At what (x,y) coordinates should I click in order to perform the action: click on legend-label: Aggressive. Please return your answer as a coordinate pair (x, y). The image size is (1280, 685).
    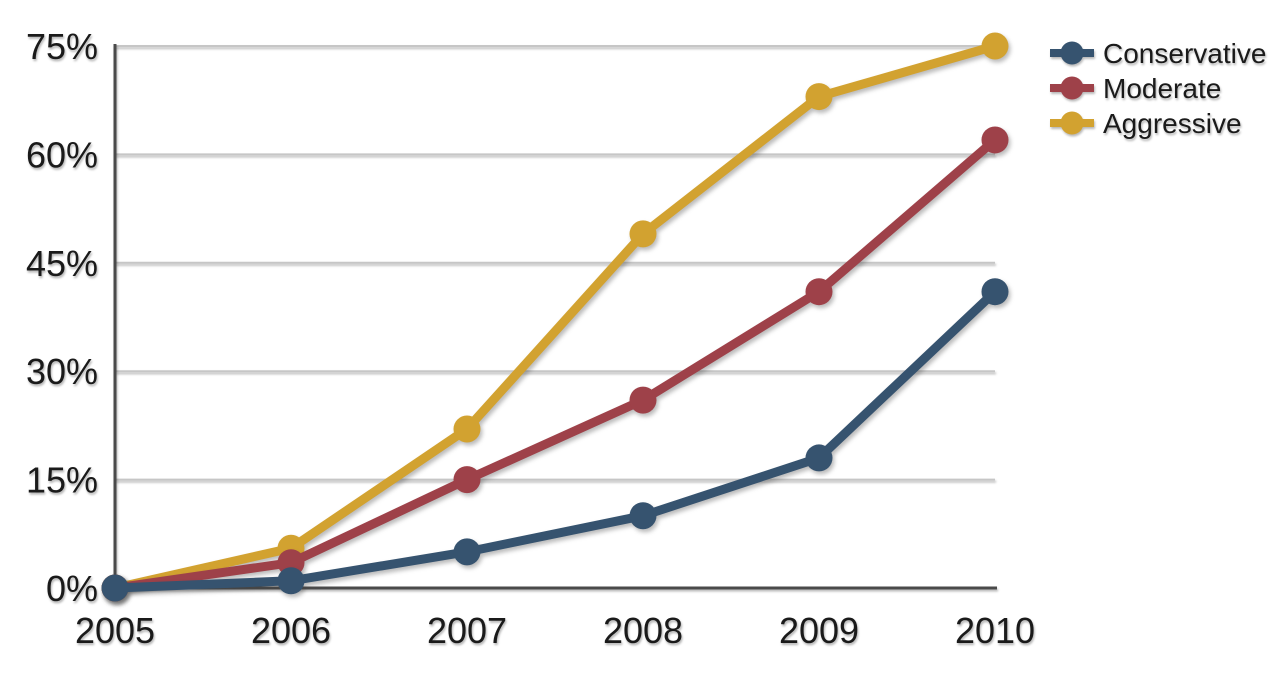
    Looking at the image, I should click on (1172, 123).